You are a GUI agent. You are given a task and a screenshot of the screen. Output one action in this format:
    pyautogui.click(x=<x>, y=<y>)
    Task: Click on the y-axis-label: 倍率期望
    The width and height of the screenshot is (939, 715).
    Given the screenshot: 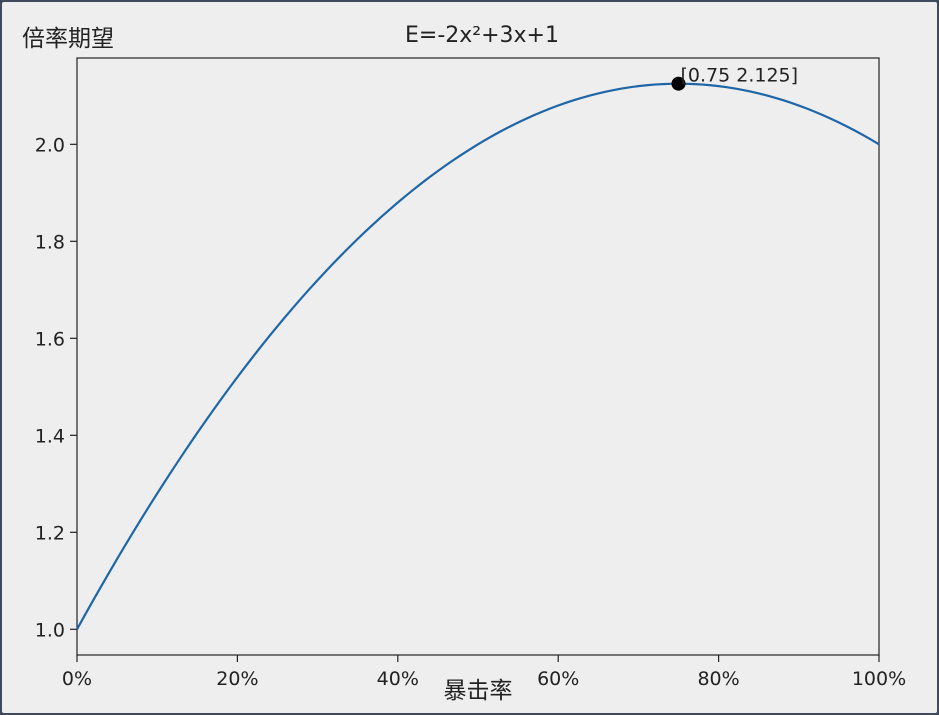 What is the action you would take?
    pyautogui.click(x=68, y=39)
    